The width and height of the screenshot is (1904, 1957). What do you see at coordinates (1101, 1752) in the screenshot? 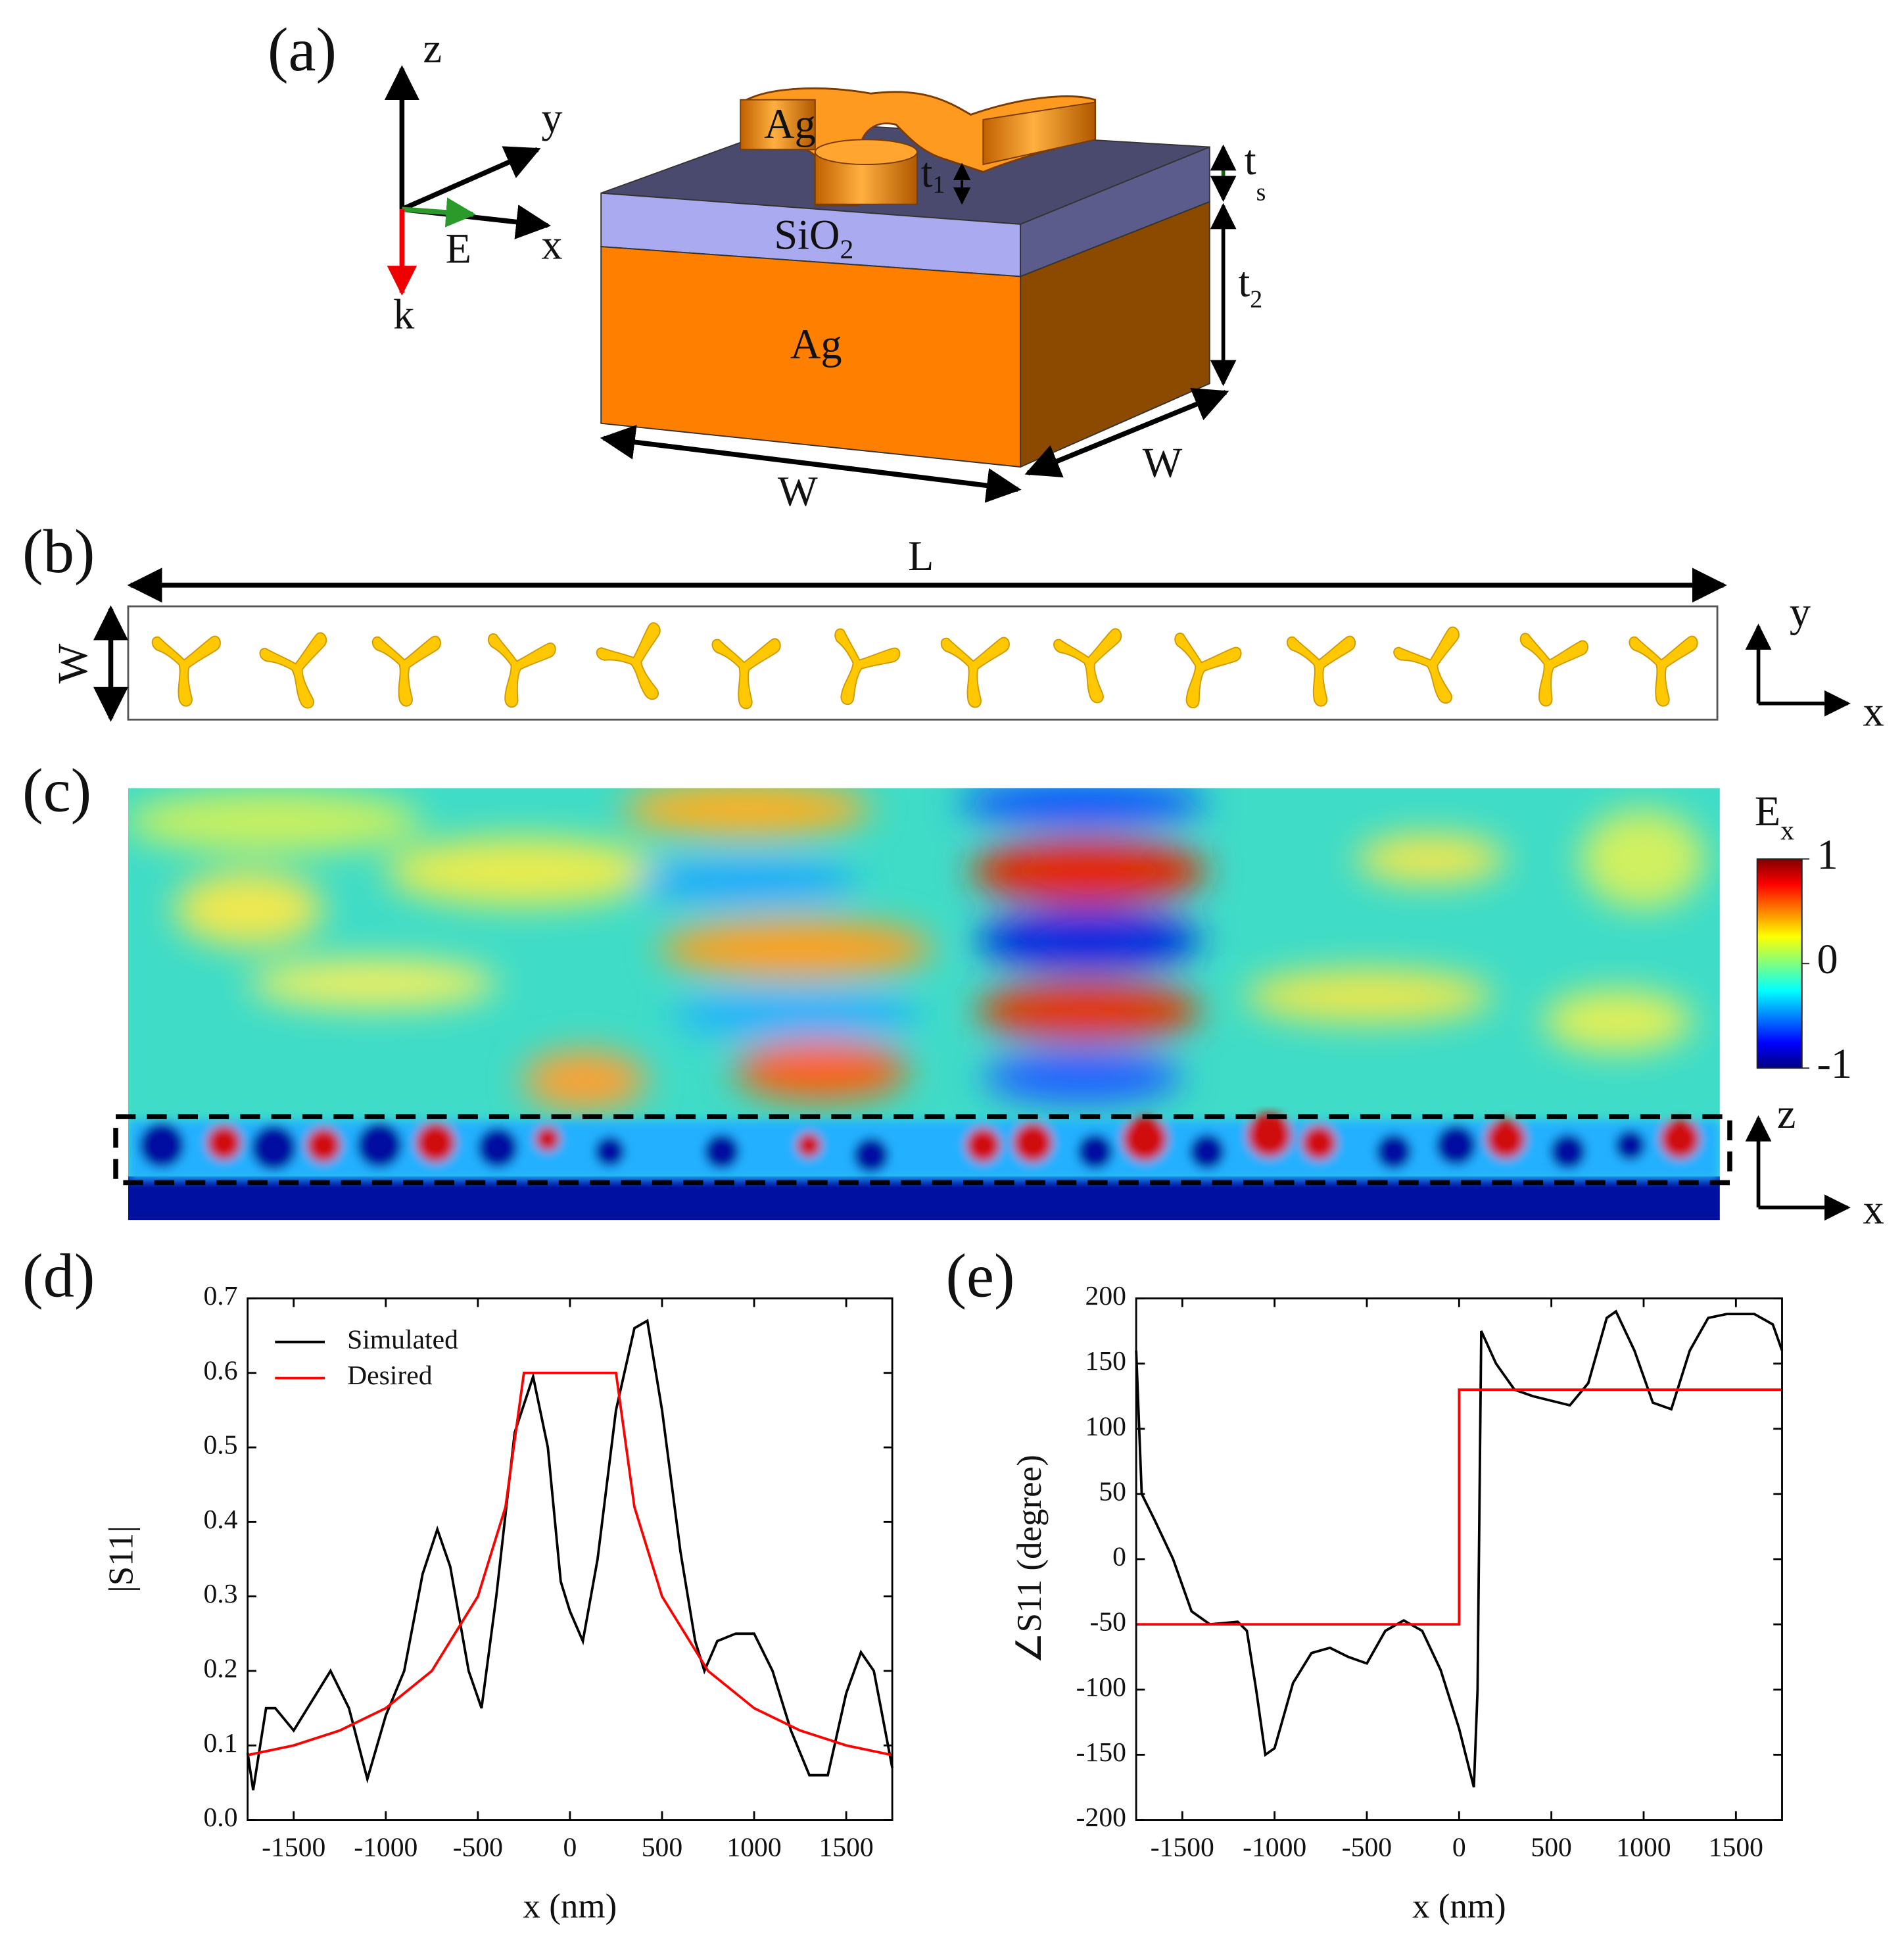
I see `y-tick-label: -150` at bounding box center [1101, 1752].